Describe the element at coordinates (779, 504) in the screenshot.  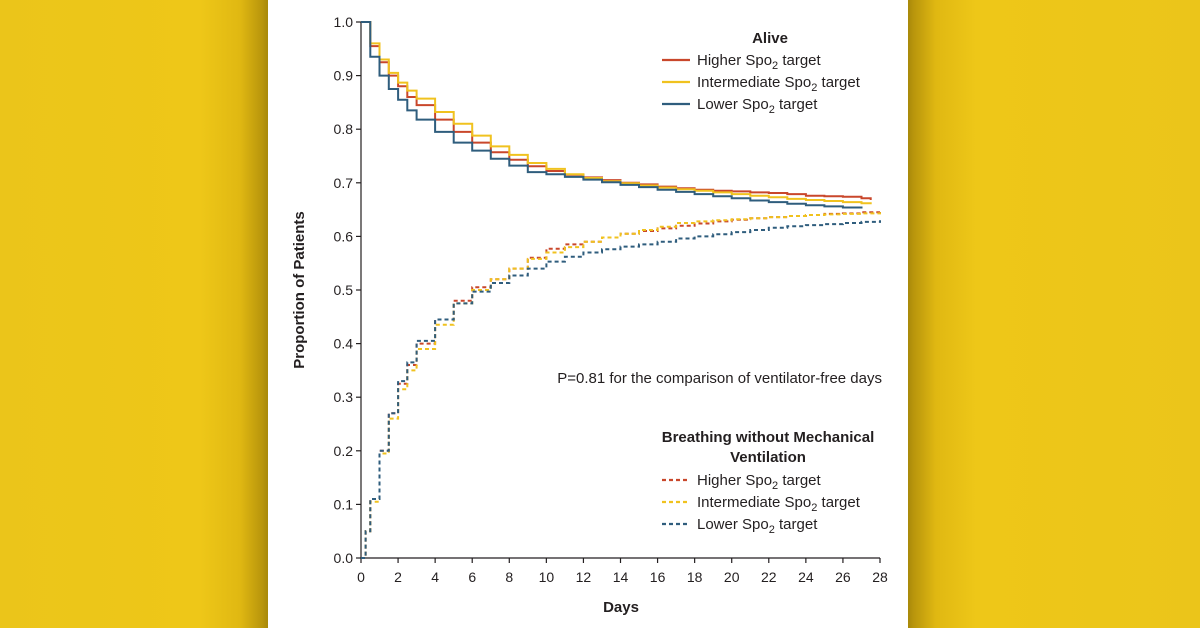
I see `legend-ventilation-label-intermediate: Intermediate Spo2 target` at that location.